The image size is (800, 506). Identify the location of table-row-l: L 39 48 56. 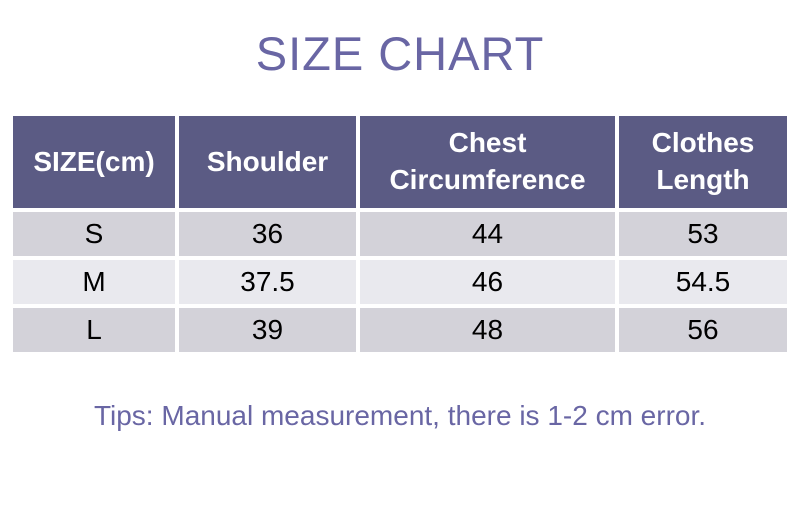
(400, 330).